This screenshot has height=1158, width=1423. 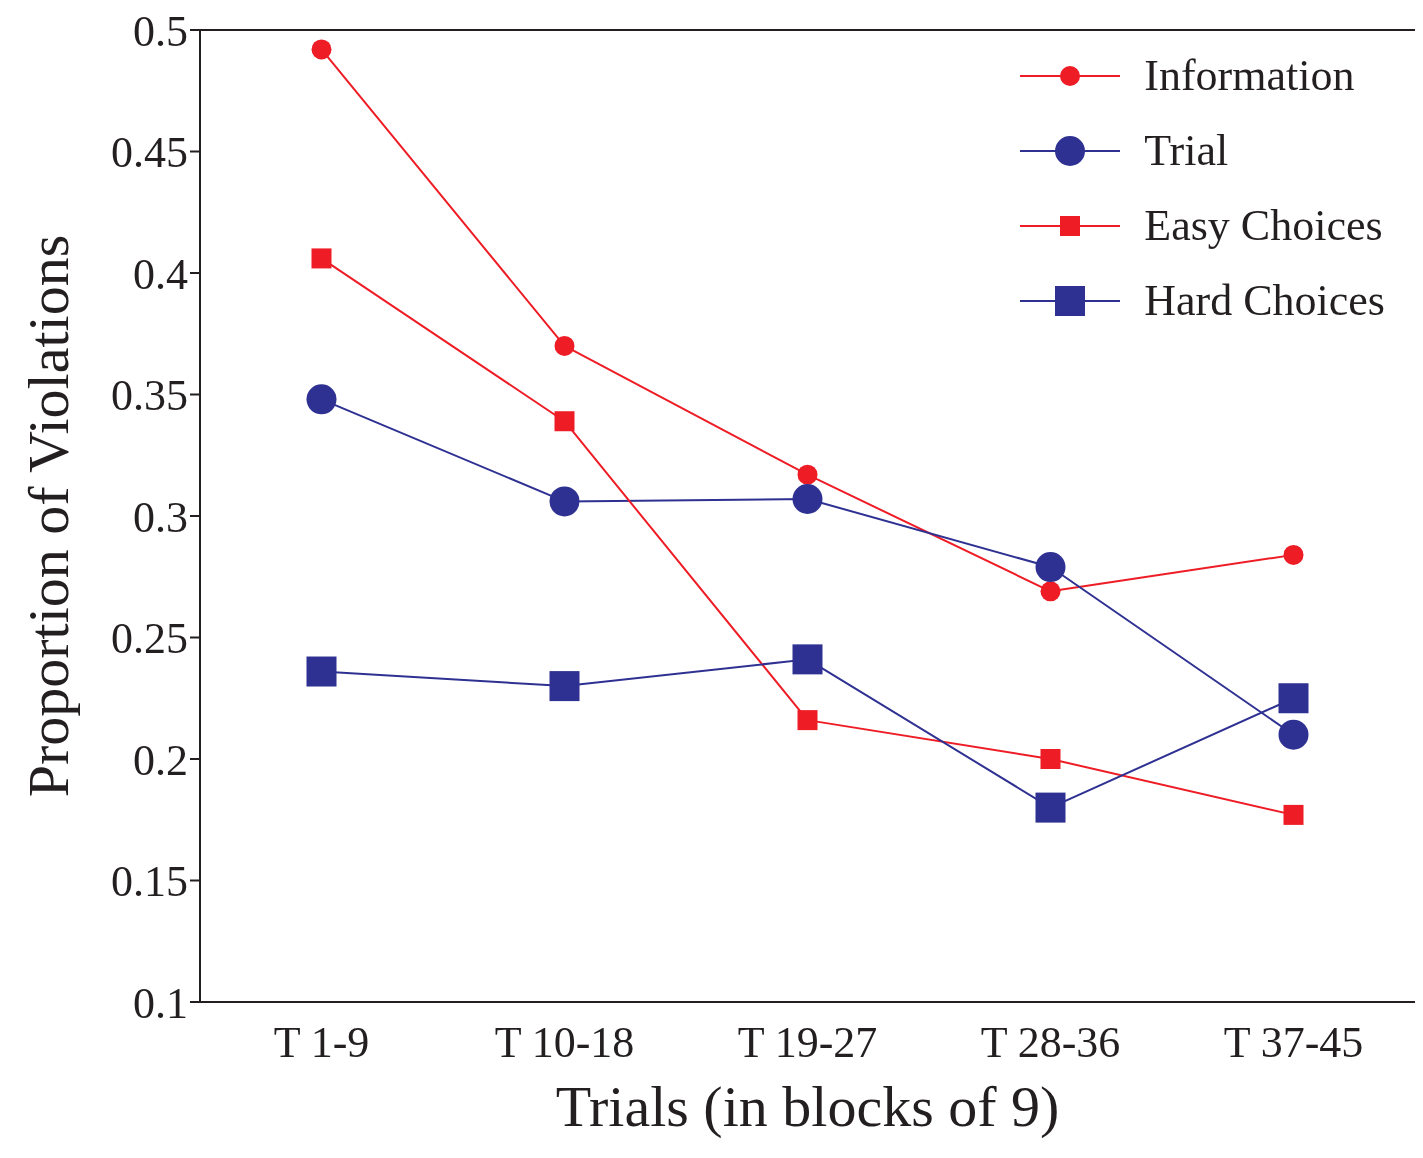 What do you see at coordinates (321, 1043) in the screenshot?
I see `x-tick-label: T 1-9` at bounding box center [321, 1043].